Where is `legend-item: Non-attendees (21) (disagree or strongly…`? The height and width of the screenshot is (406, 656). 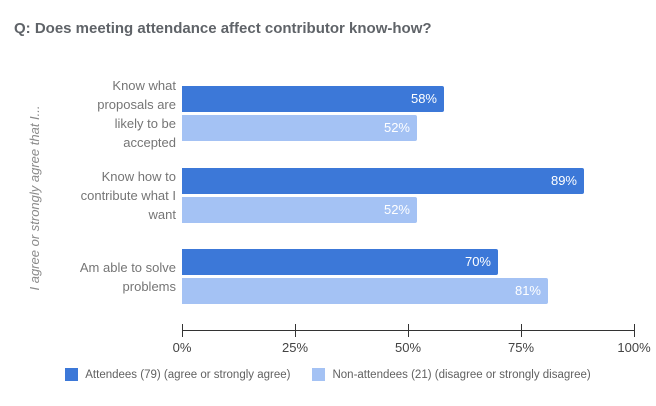 legend-item: Non-attendees (21) (disagree or strongly… is located at coordinates (451, 374).